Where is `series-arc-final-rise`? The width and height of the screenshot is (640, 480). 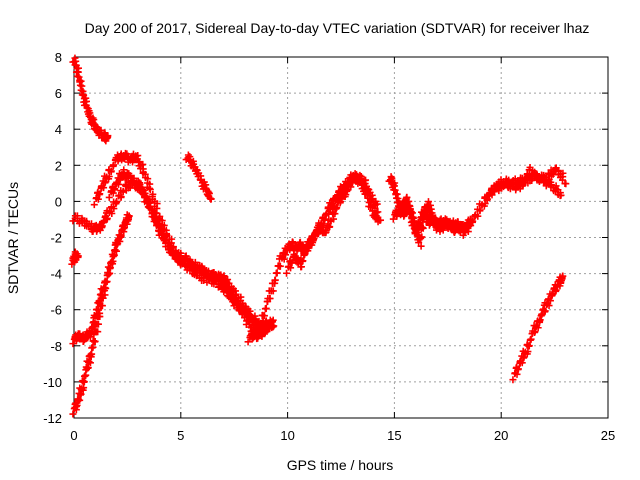 series-arc-final-rise is located at coordinates (538, 328).